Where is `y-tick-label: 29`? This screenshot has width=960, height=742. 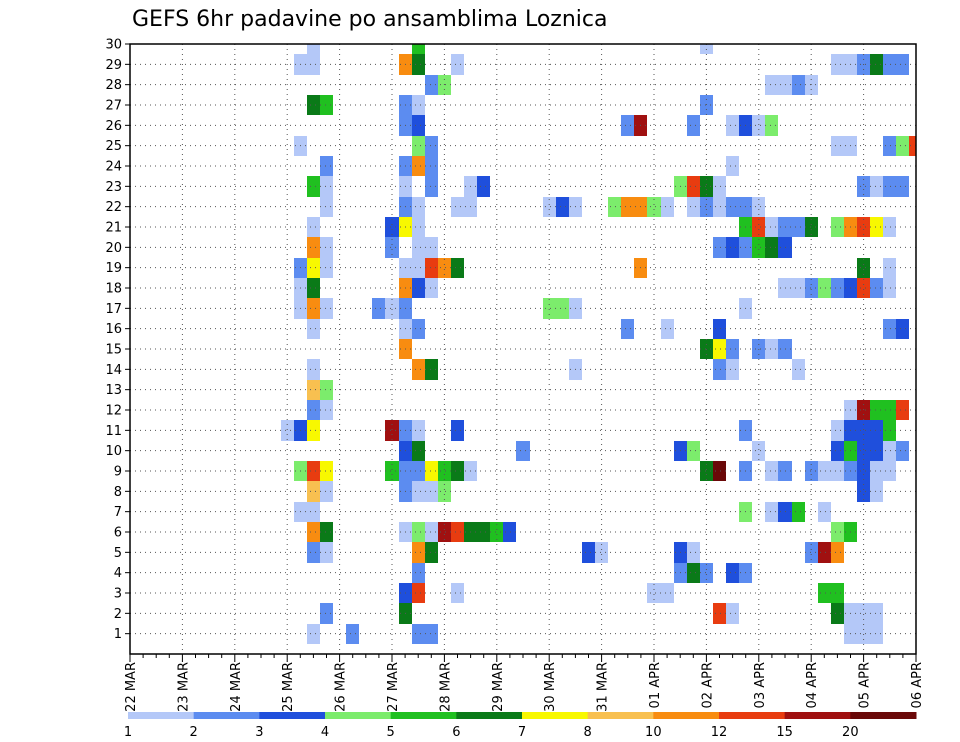 y-tick-label: 29 is located at coordinates (113, 65).